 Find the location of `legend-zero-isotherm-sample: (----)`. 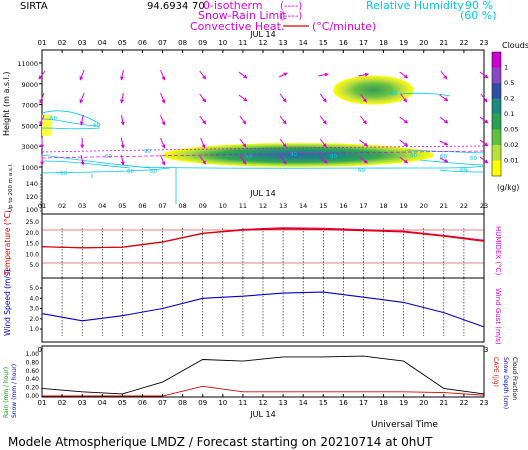

legend-zero-isotherm-sample: (----) is located at coordinates (291, 6).